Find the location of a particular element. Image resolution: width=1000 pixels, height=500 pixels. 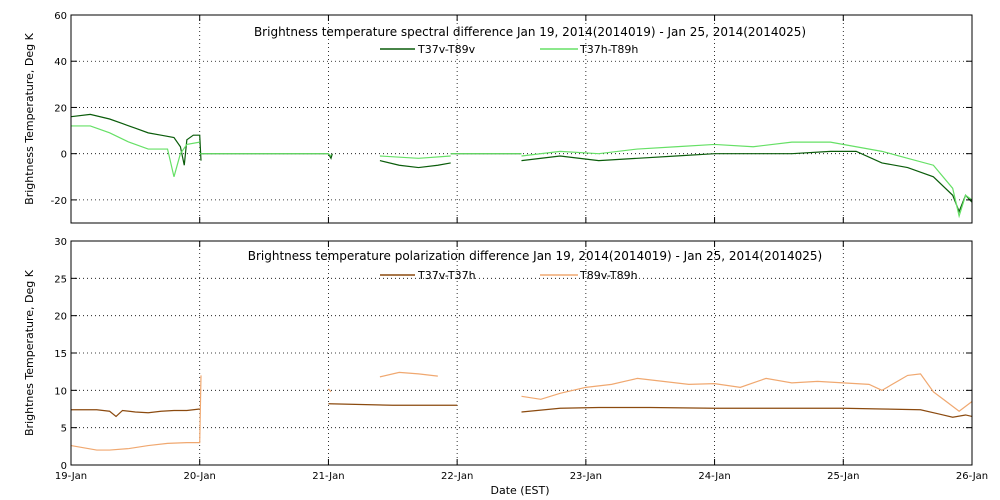

x-tick-label: 23-Jan is located at coordinates (586, 476).